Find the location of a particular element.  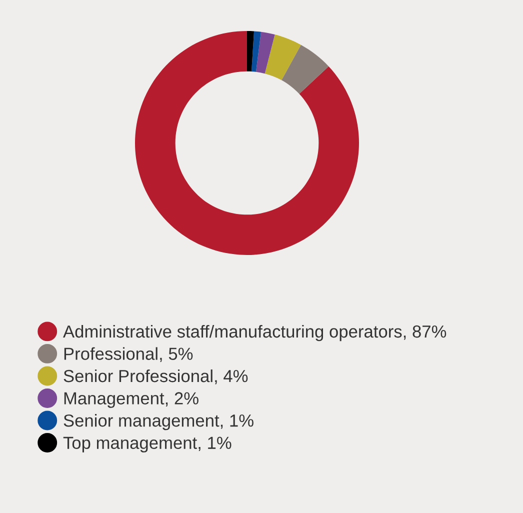

legend-label: Management, 2% is located at coordinates (131, 400).